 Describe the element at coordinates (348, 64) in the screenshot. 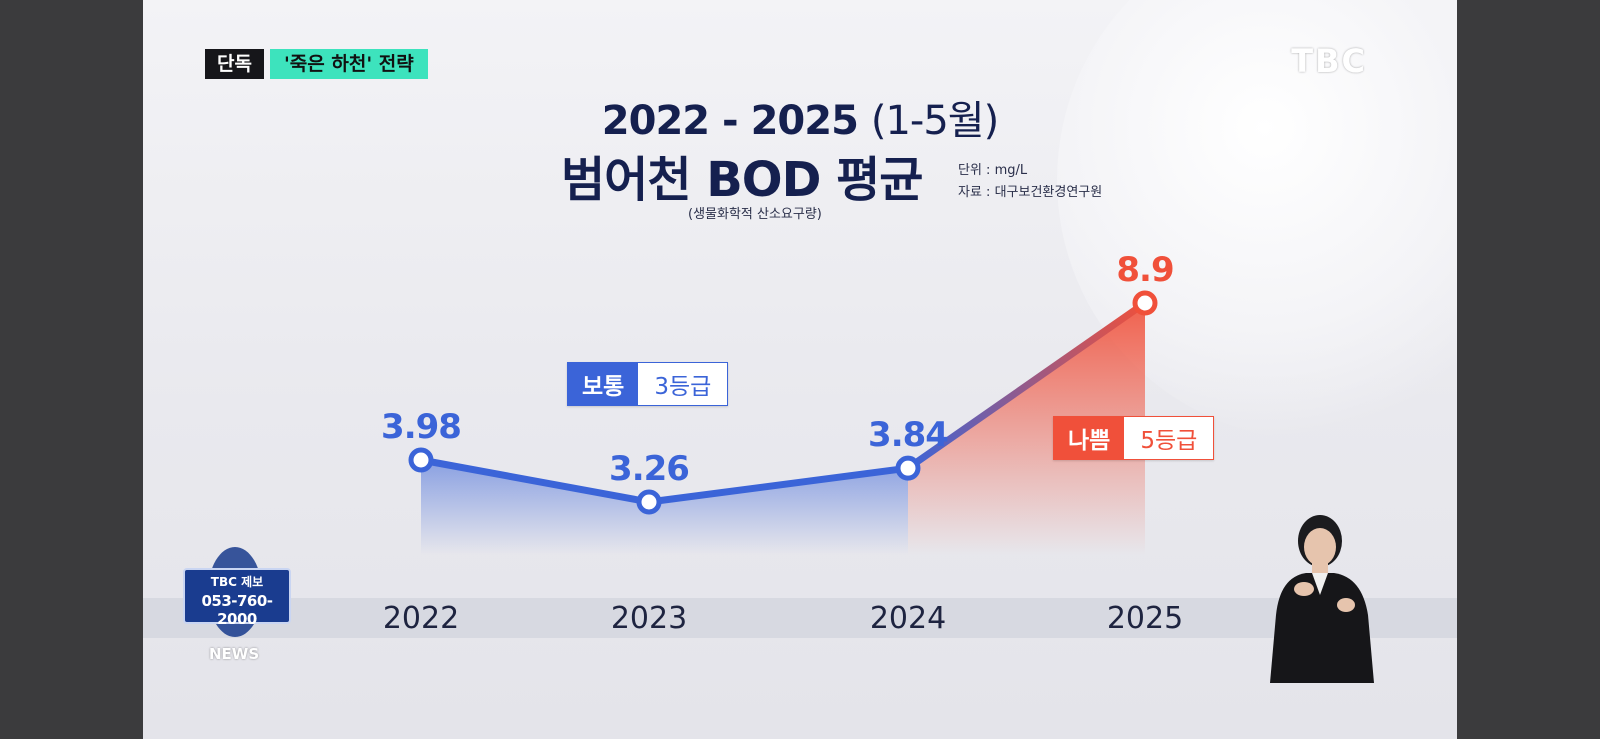

I see `topic-tag: '죽은 하천' 전략` at that location.